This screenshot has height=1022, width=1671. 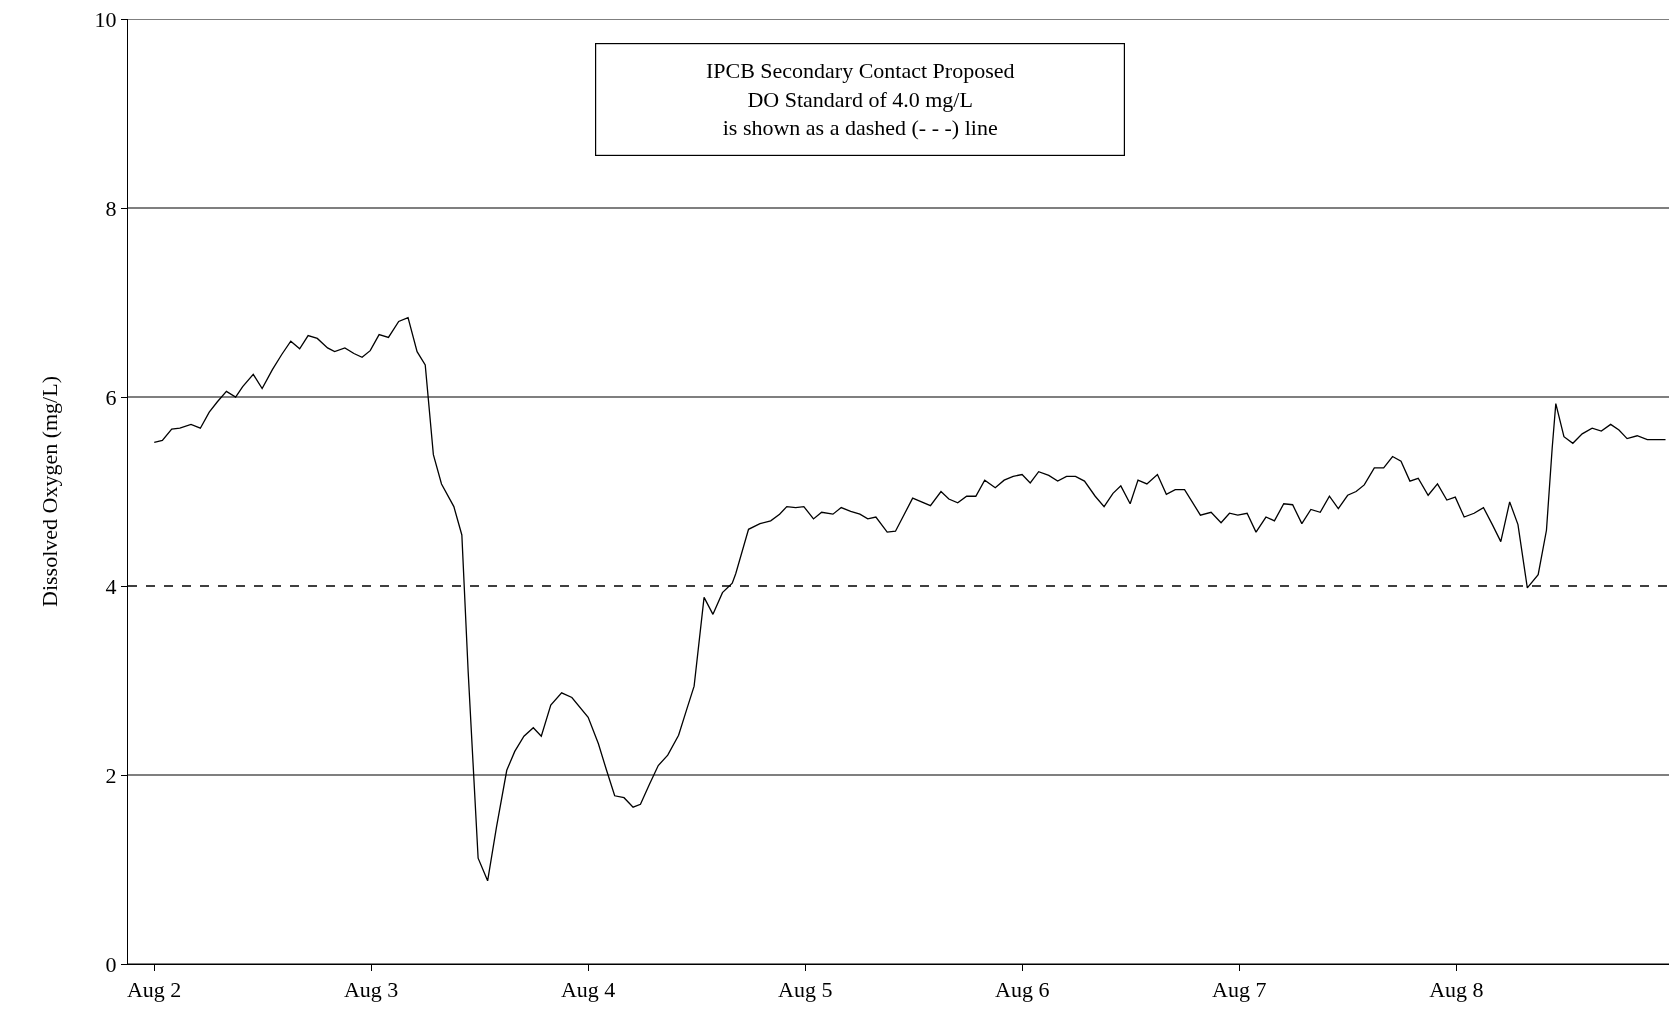 What do you see at coordinates (111, 586) in the screenshot?
I see `y-tick-label: 4` at bounding box center [111, 586].